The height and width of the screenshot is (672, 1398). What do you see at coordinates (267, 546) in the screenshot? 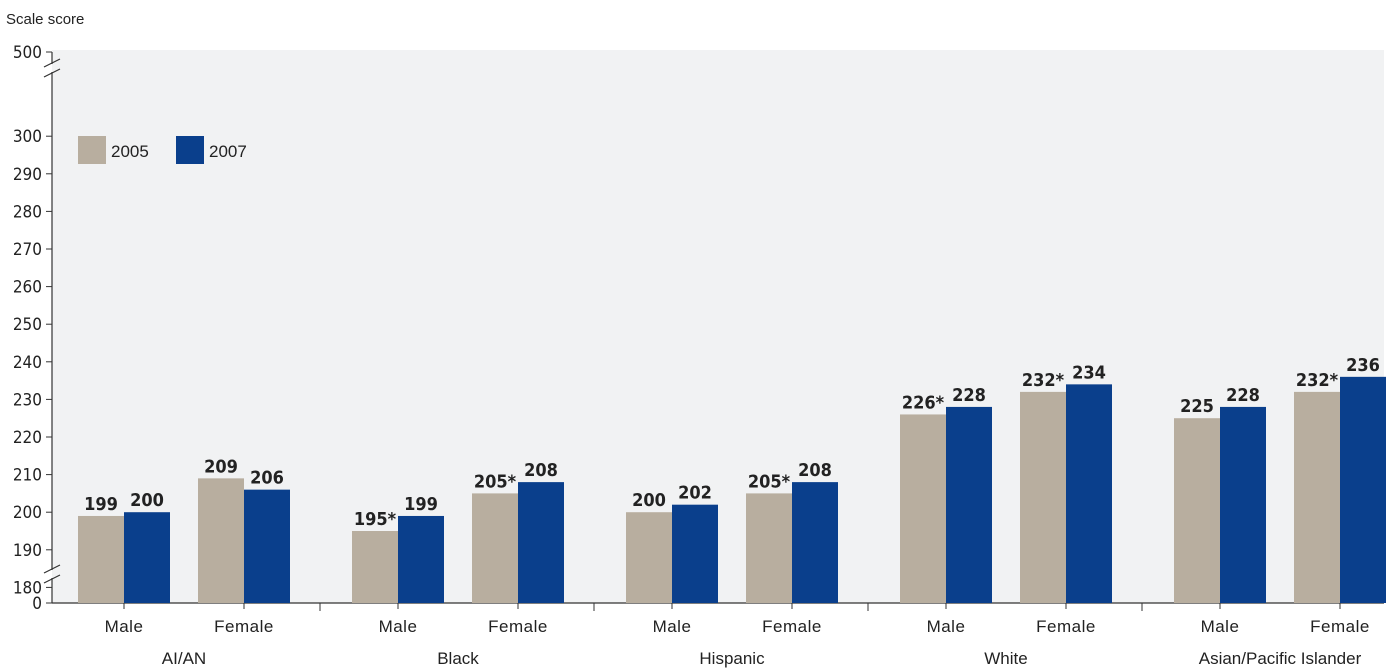
I see `bar-ai-an-female-2007` at bounding box center [267, 546].